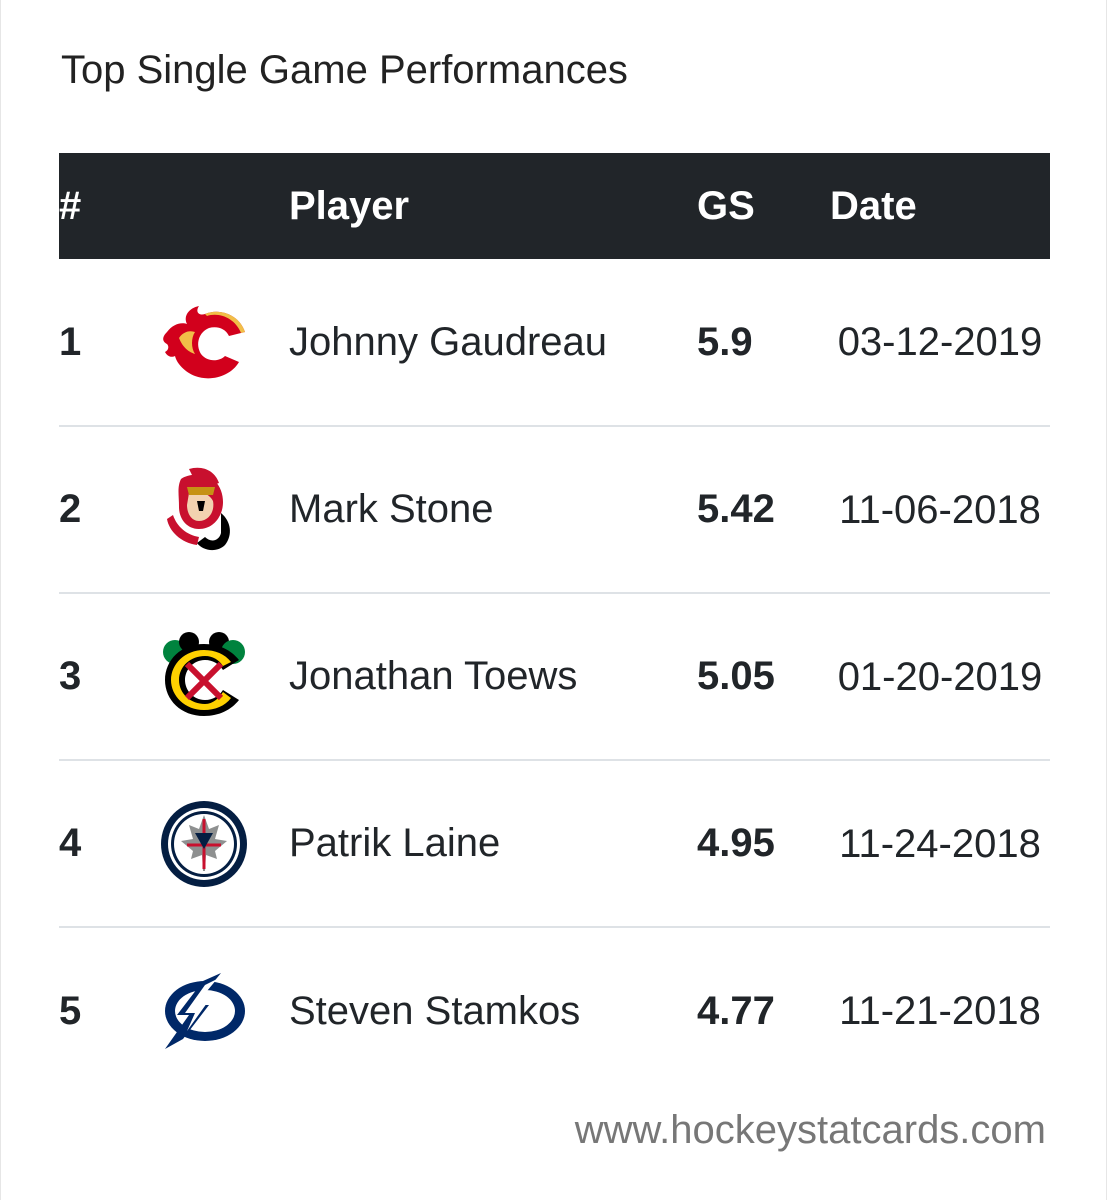  I want to click on ottawa-senators-logo, so click(224, 509).